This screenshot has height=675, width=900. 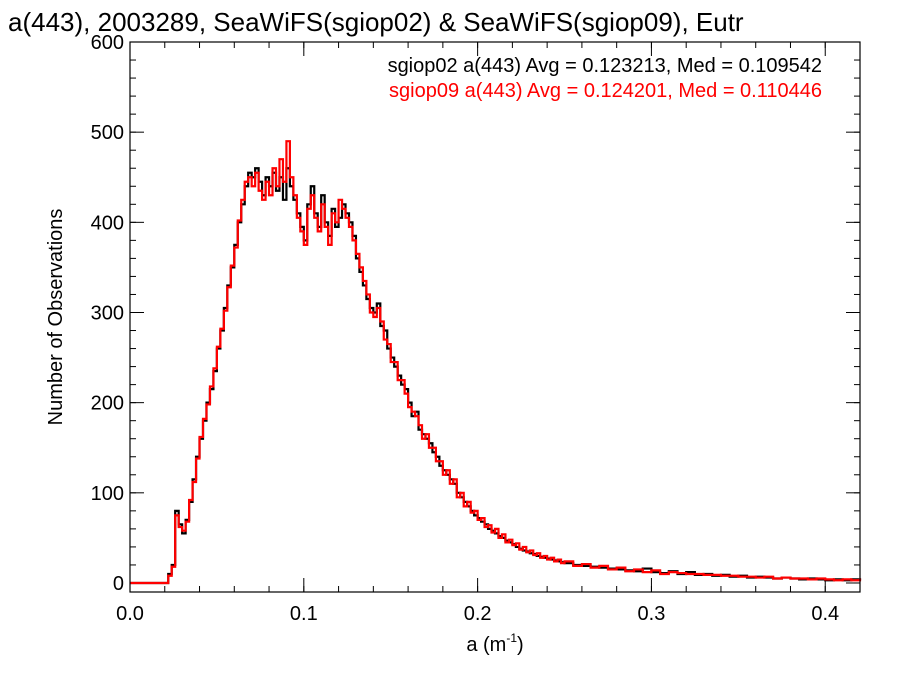 I want to click on y-axis-label: Number of Observations, so click(x=56, y=317).